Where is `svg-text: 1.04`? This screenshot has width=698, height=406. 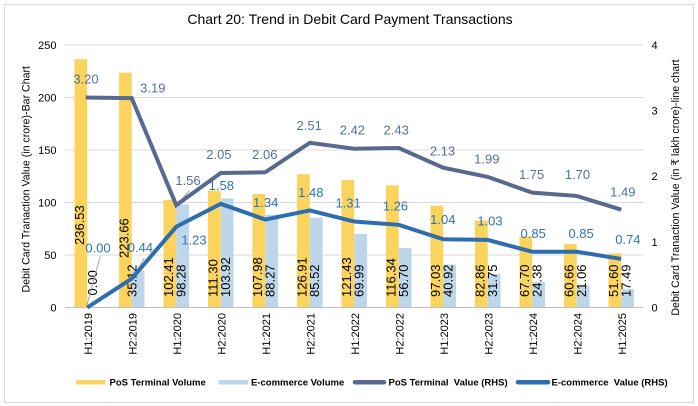 svg-text: 1.04 is located at coordinates (442, 219).